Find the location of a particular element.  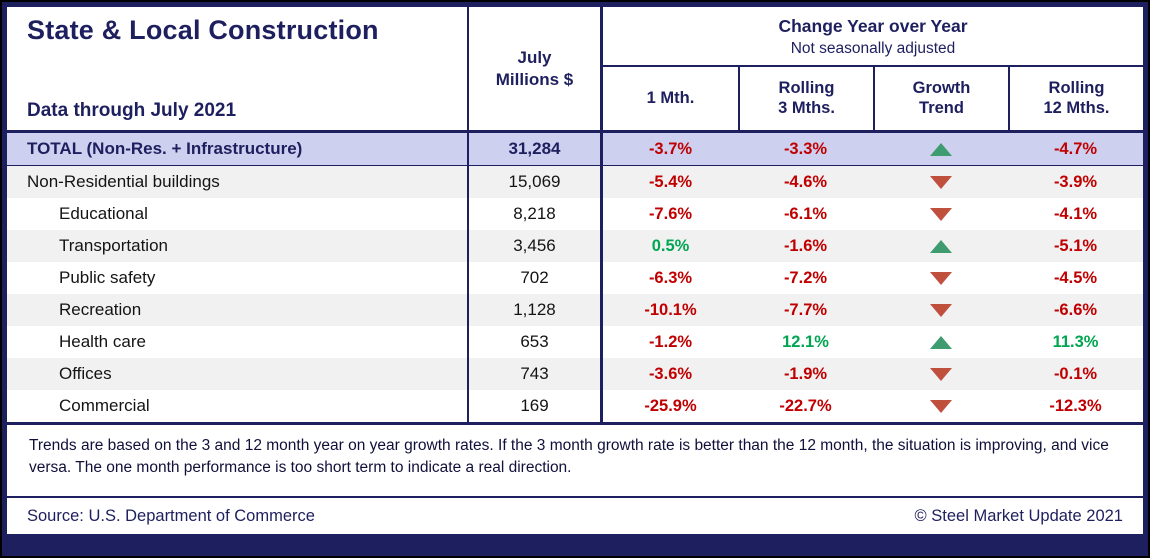

data-through-label: Data through July 2021 is located at coordinates (132, 110).